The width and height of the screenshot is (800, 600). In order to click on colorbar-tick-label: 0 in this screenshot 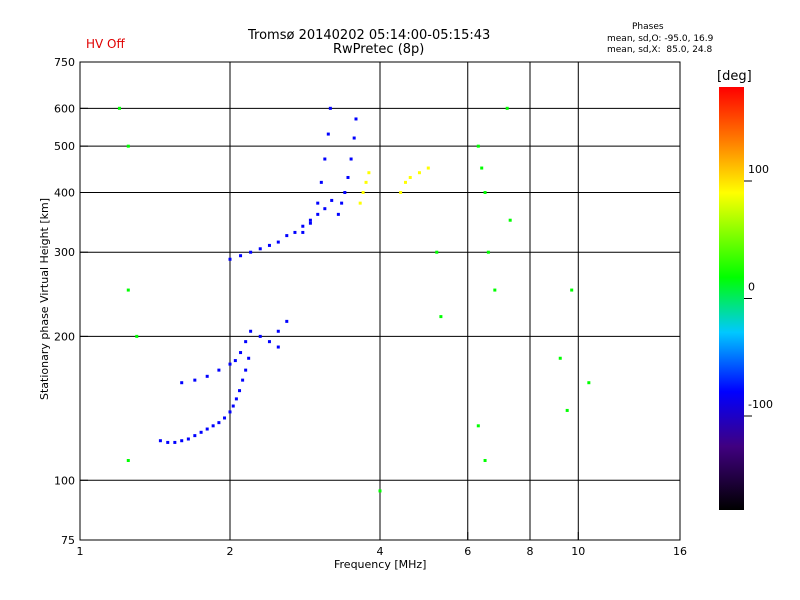, I will do `click(751, 287)`.